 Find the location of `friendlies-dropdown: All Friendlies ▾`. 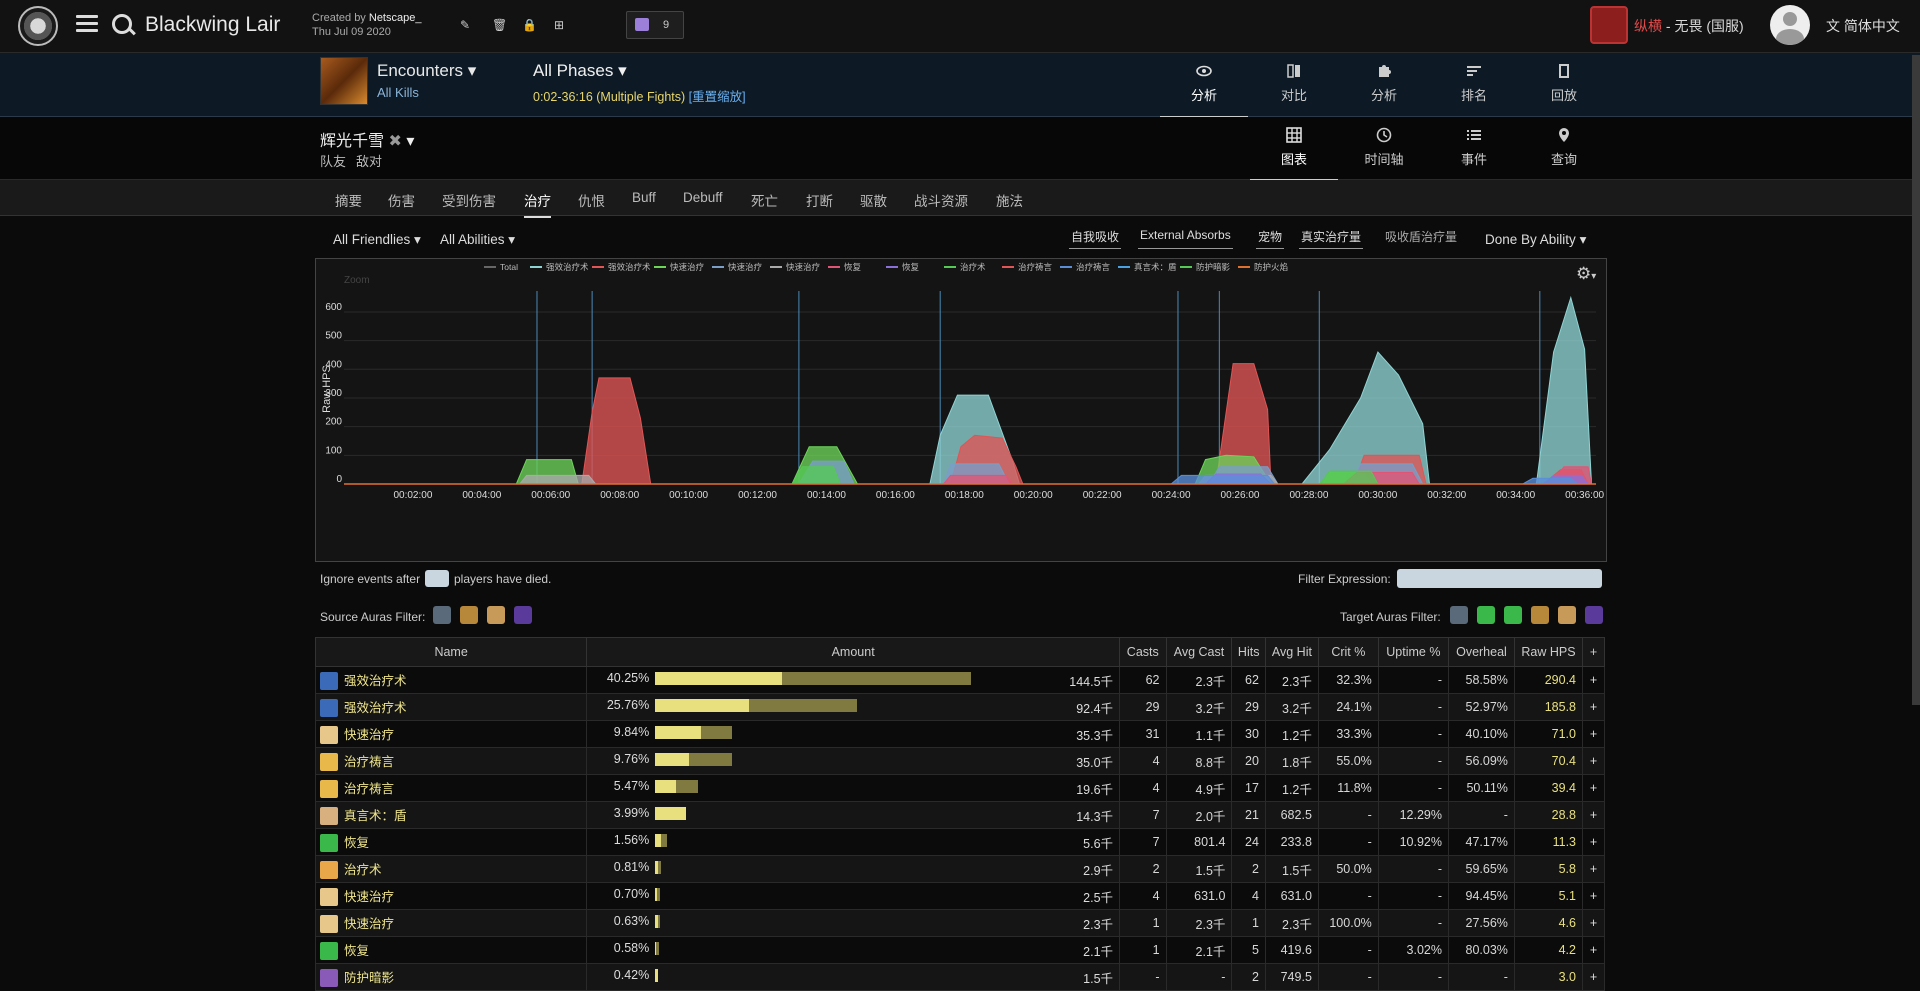

friendlies-dropdown: All Friendlies ▾ is located at coordinates (377, 240).